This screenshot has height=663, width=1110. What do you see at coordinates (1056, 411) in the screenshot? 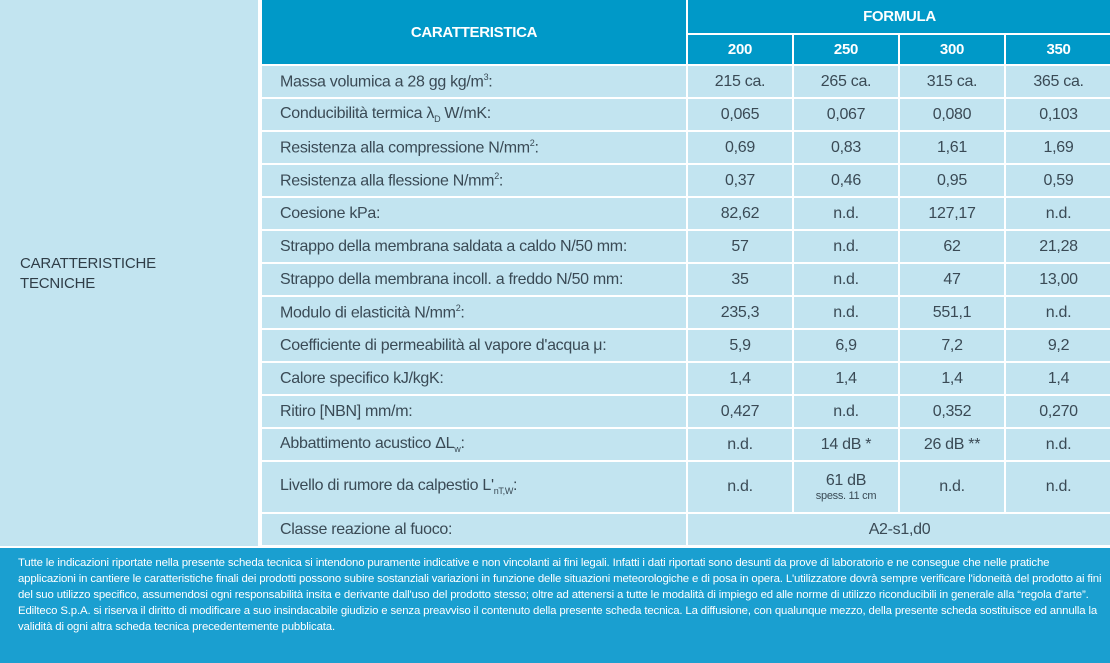
I see `row-value: 0,270` at bounding box center [1056, 411].